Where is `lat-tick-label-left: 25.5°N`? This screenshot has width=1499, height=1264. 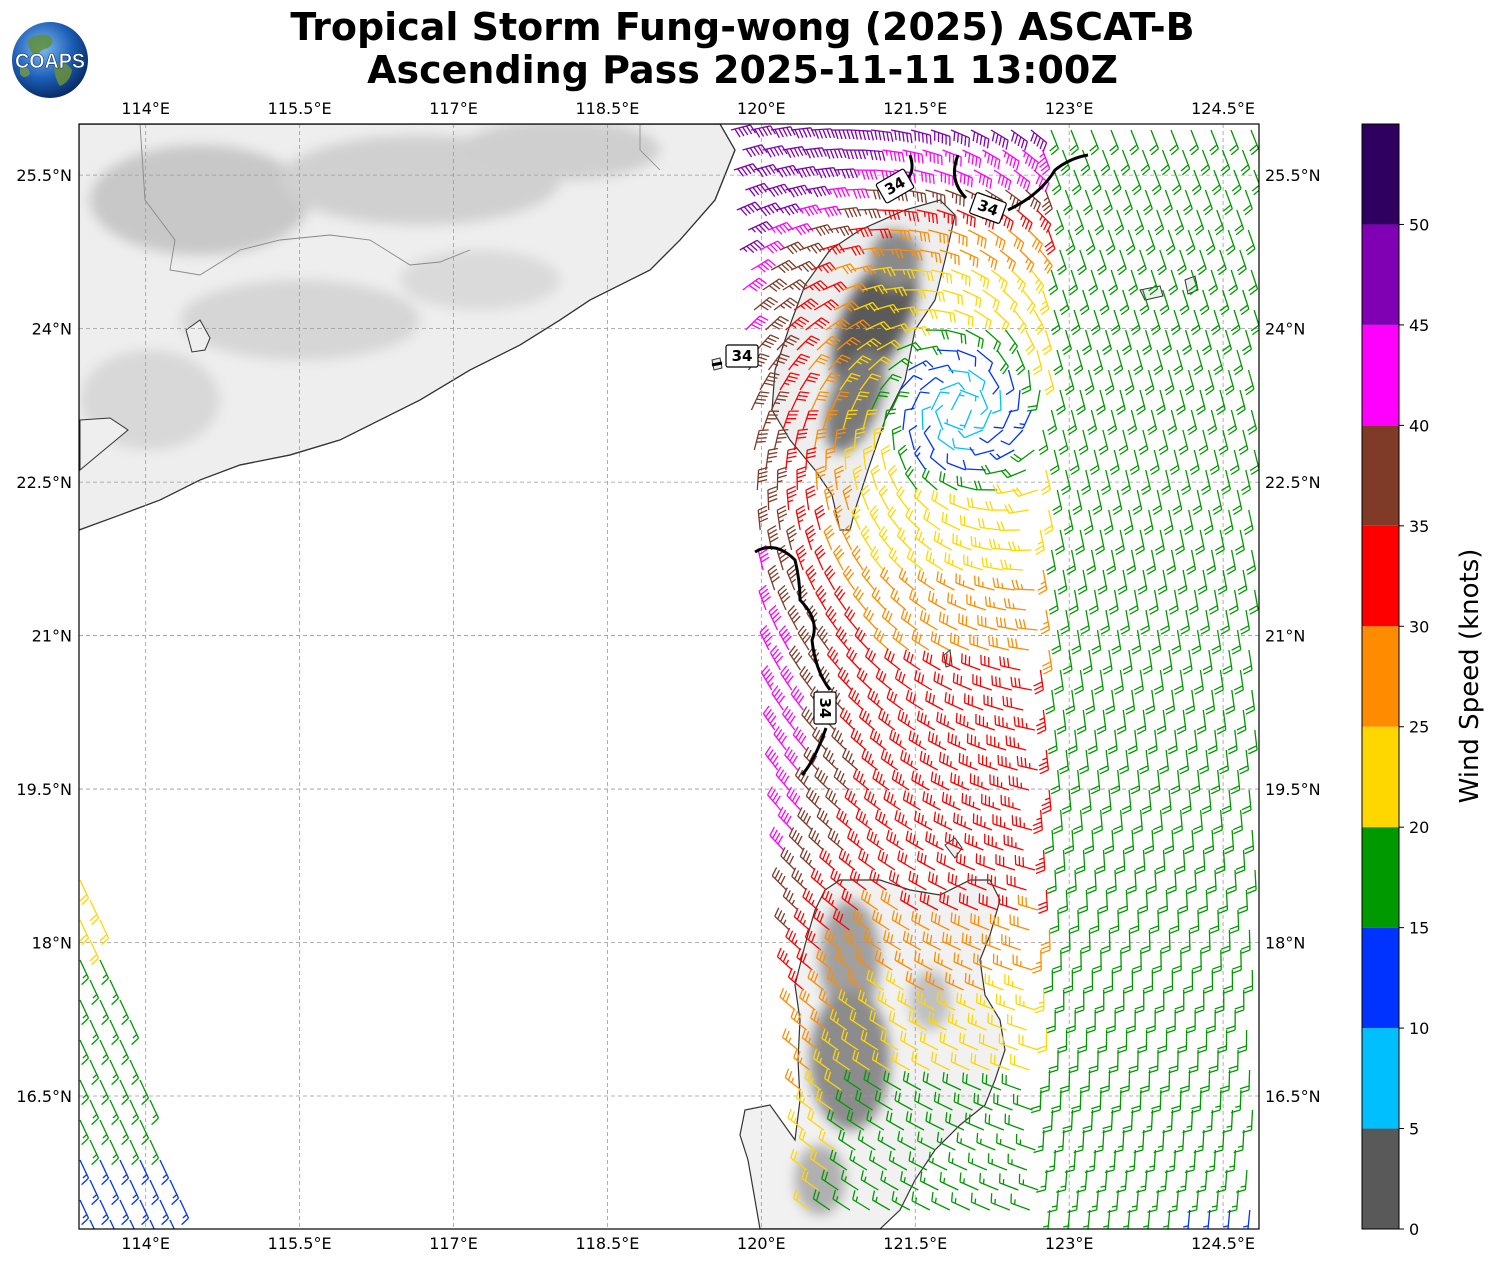
lat-tick-label-left: 25.5°N is located at coordinates (44, 175).